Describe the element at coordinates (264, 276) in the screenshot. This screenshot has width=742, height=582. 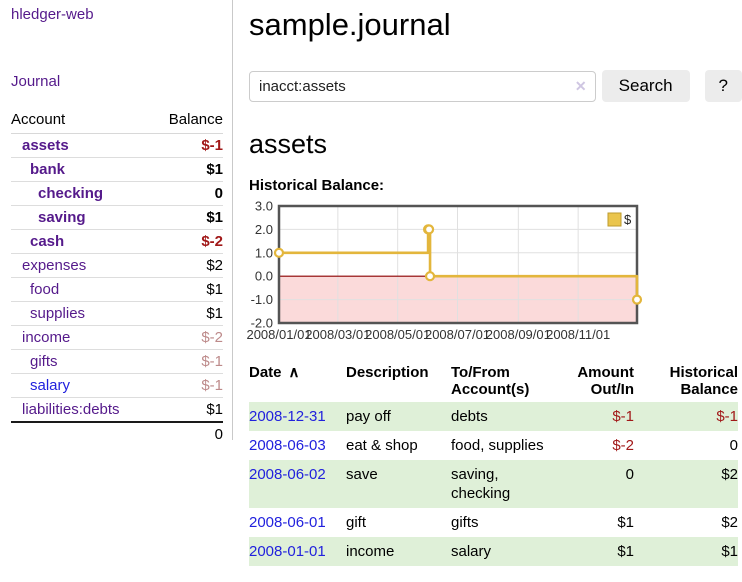
I see `y-axis-label: 0.0` at that location.